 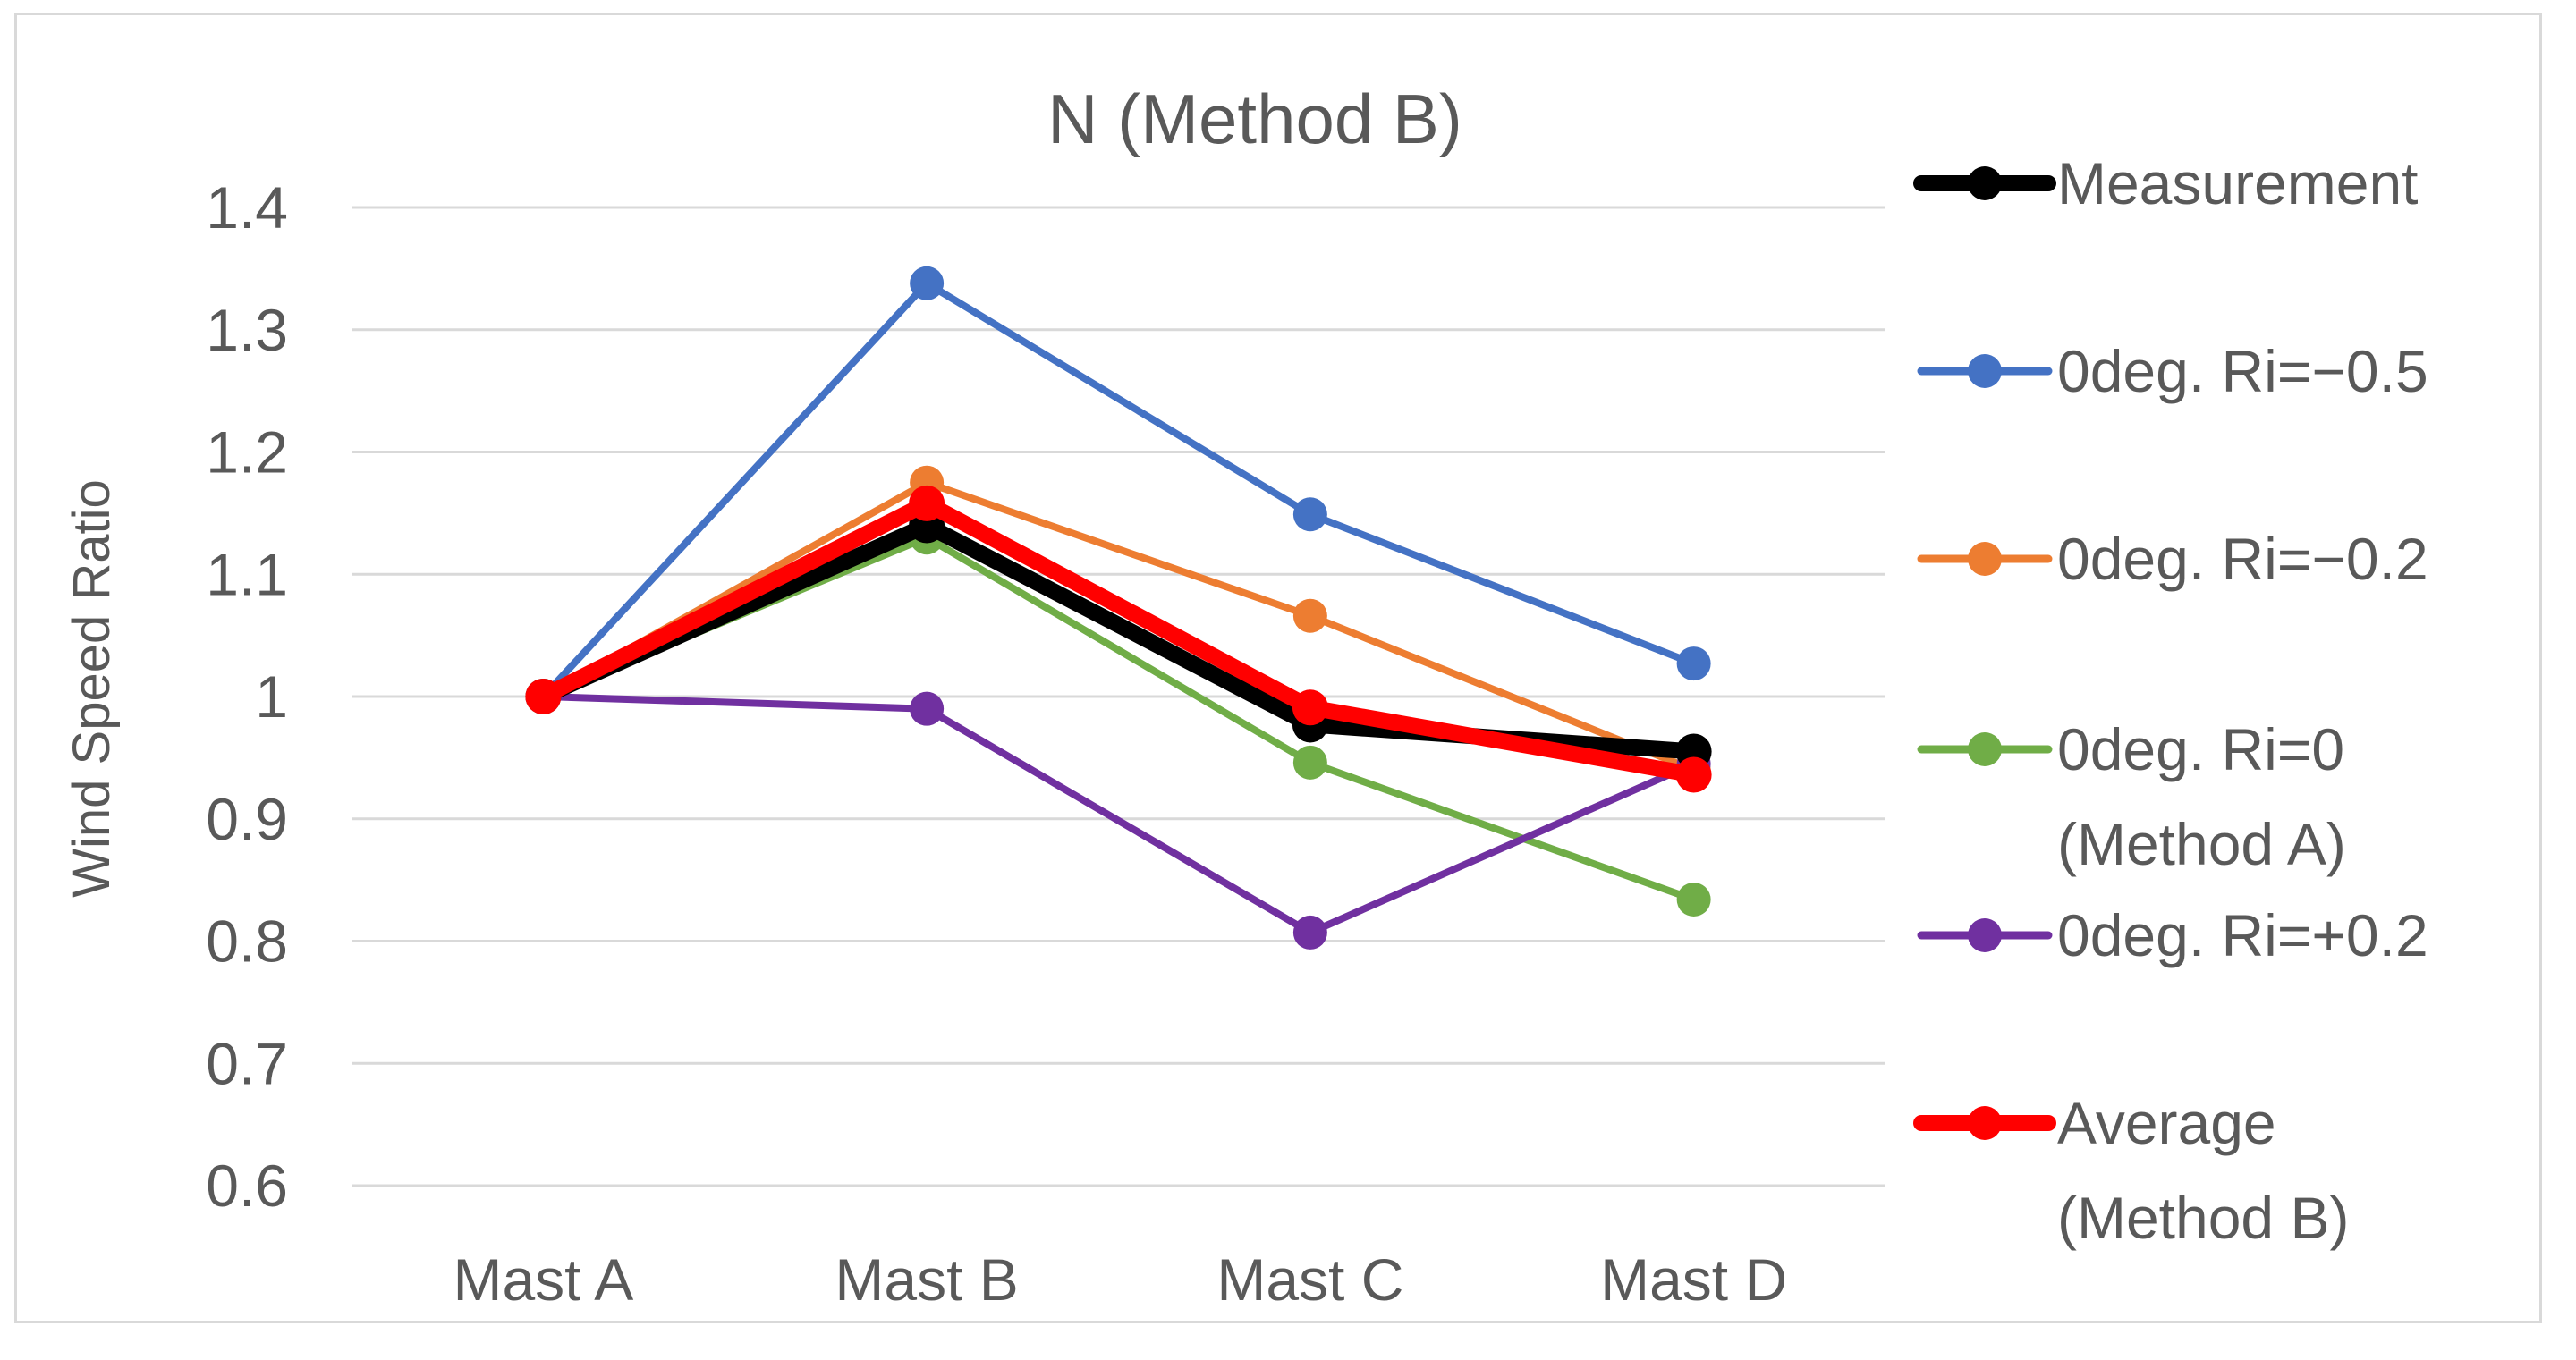 I want to click on legend-label: 0deg. Ri=0, so click(x=2200, y=749).